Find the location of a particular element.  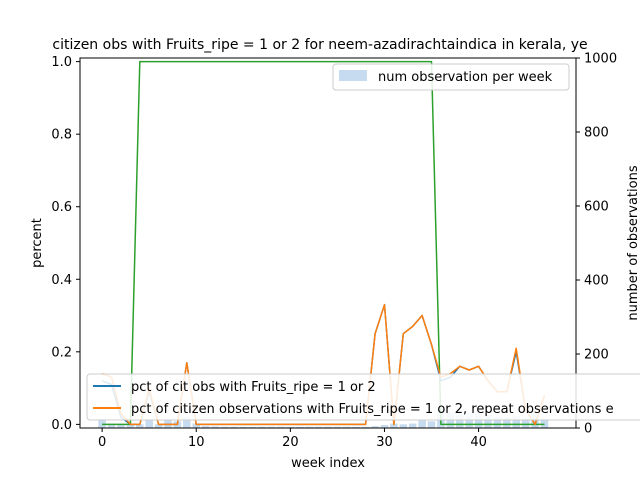

y-tick-label: 0.0 is located at coordinates (61, 425).